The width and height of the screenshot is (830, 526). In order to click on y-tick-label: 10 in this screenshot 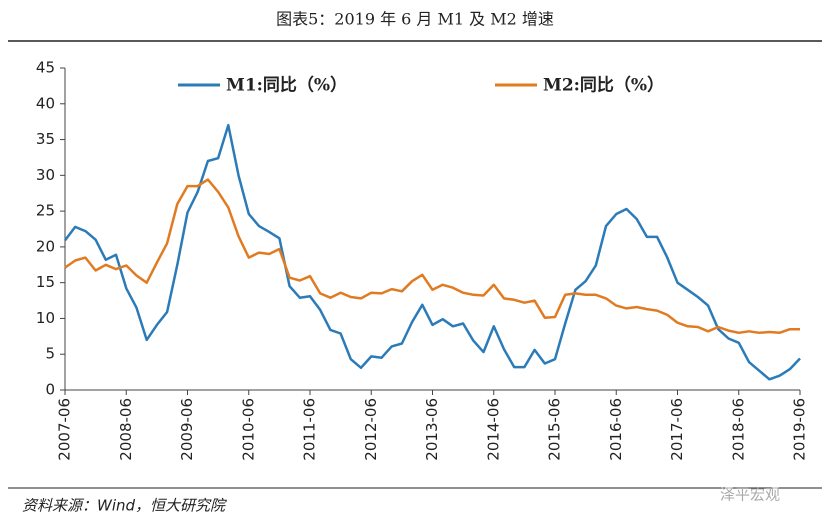, I will do `click(45, 318)`.